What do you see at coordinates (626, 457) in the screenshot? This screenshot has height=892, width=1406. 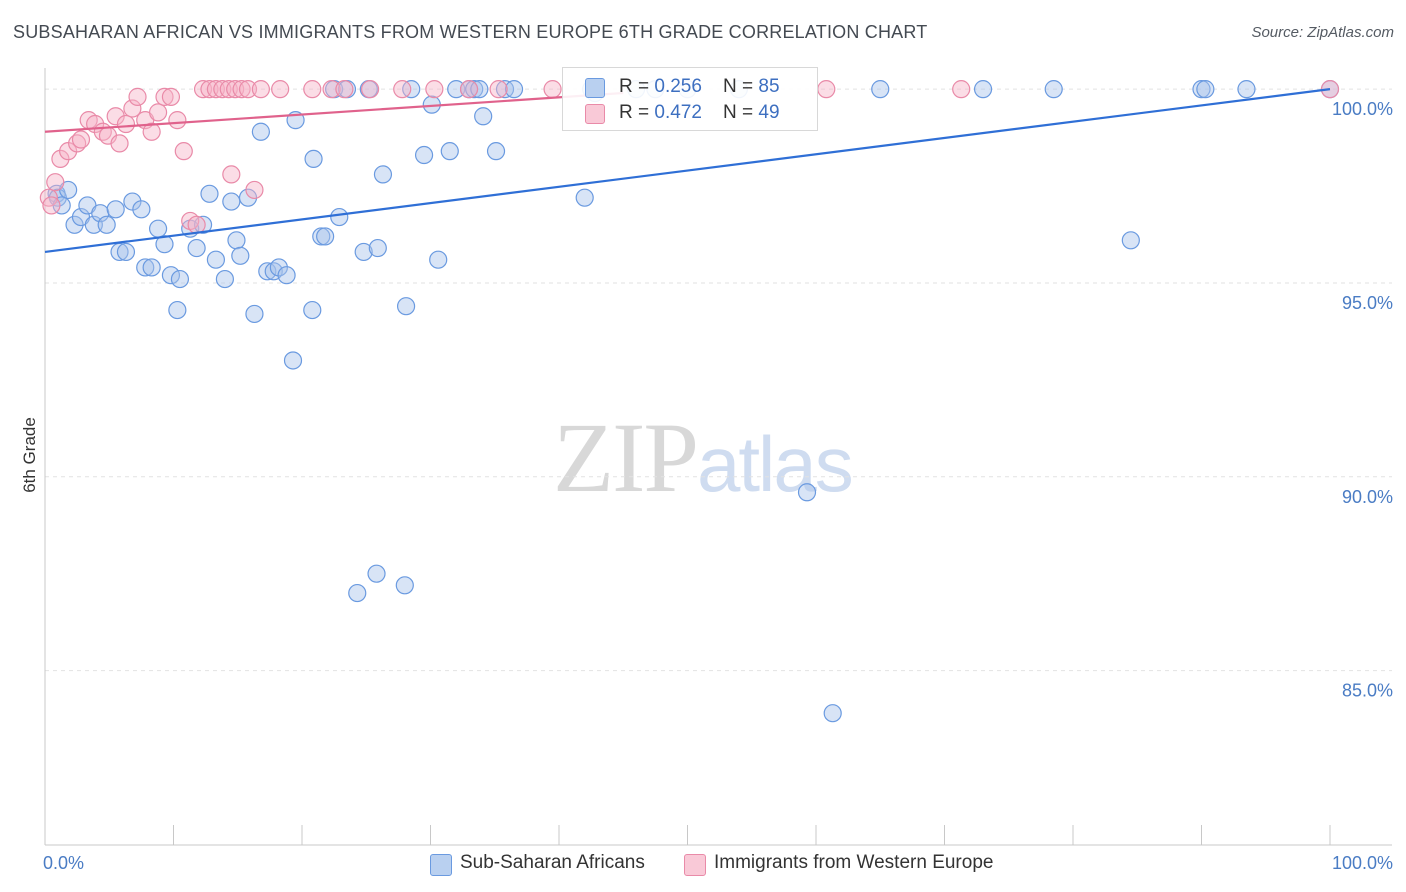 I see `watermark-zip: ZIP` at bounding box center [626, 457].